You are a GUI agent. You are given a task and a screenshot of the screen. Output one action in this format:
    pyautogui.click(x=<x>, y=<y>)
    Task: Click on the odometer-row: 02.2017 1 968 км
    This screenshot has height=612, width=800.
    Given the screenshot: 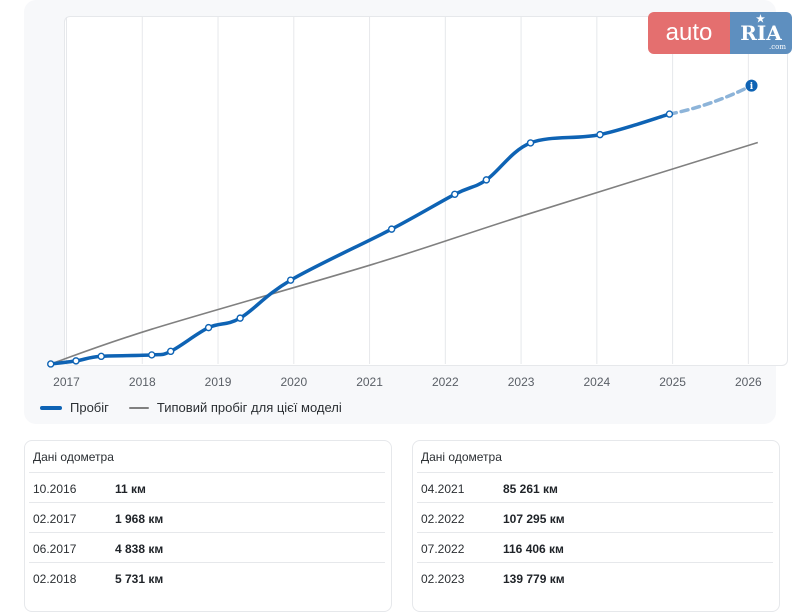 What is the action you would take?
    pyautogui.click(x=207, y=517)
    